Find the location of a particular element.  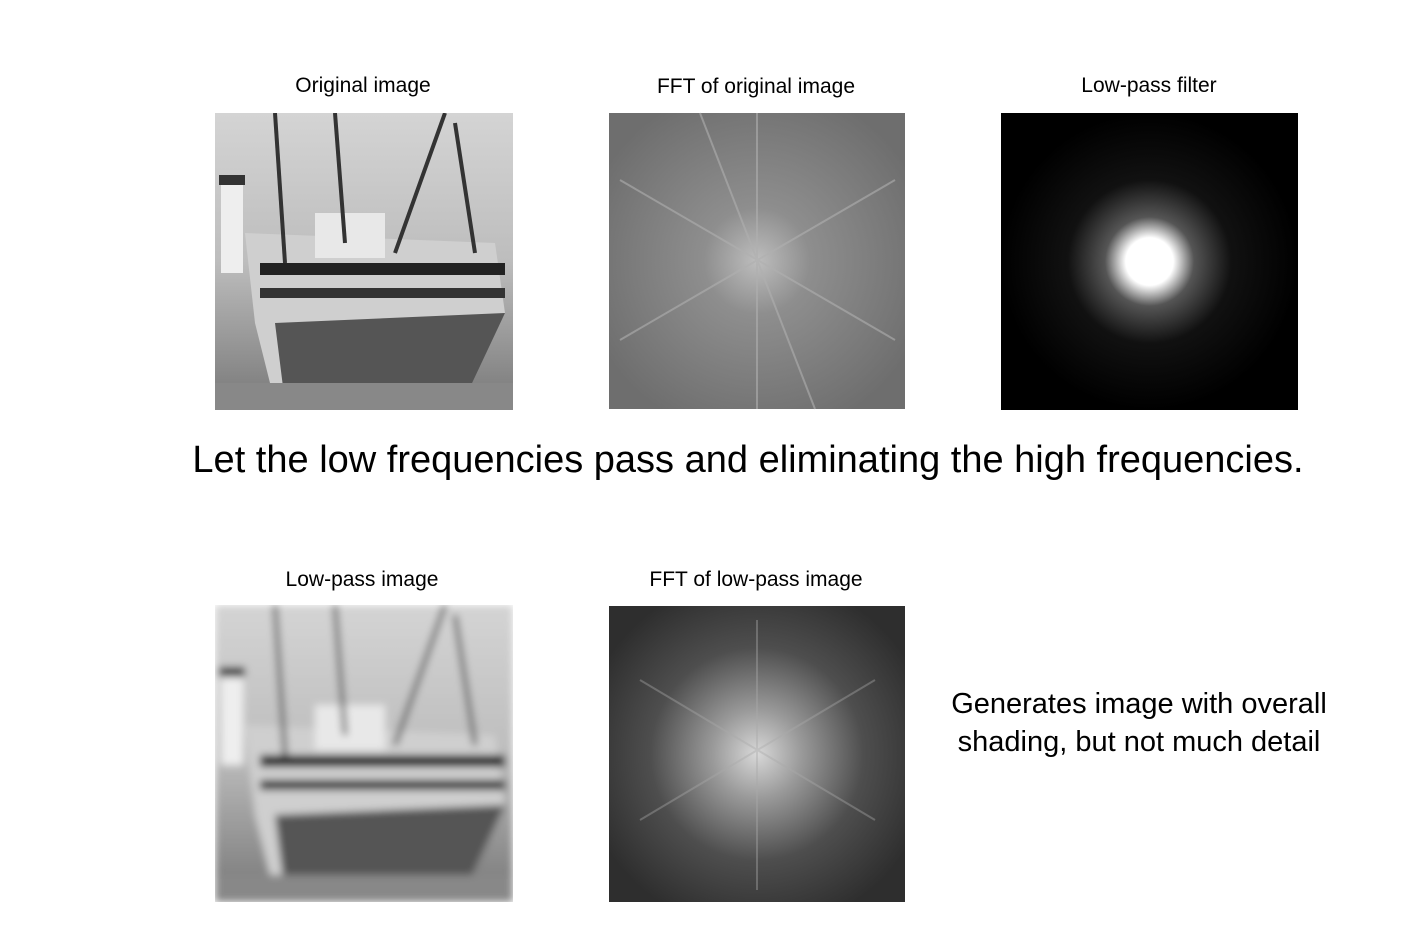

panel-title: FFT of original image is located at coordinates (756, 86).